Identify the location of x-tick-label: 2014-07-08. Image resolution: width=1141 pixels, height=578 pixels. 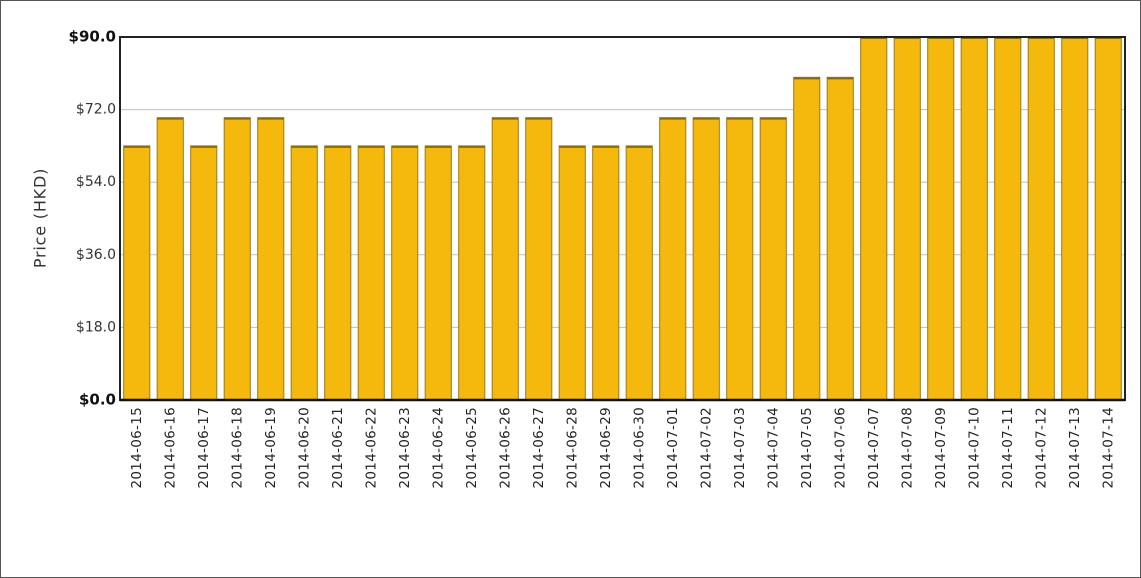
(907, 447).